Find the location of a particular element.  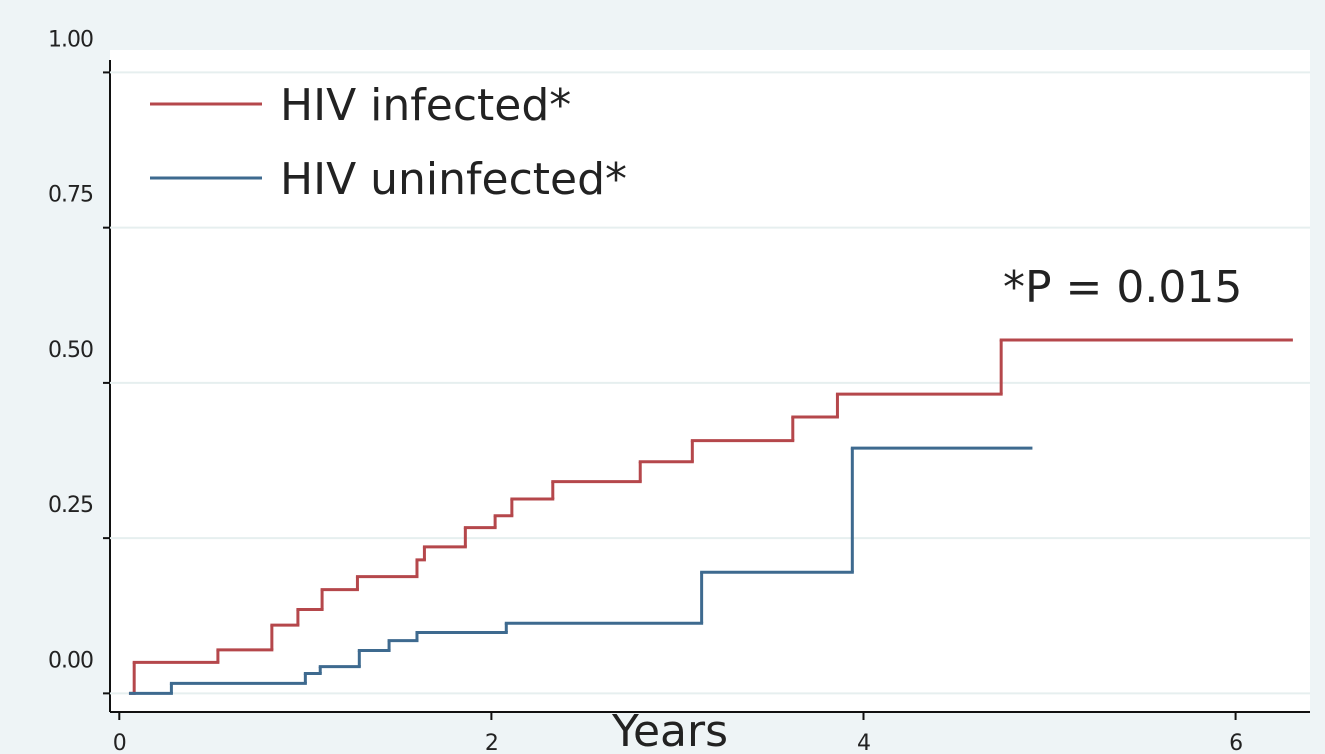

x-tick-label: 0 is located at coordinates (119, 742).